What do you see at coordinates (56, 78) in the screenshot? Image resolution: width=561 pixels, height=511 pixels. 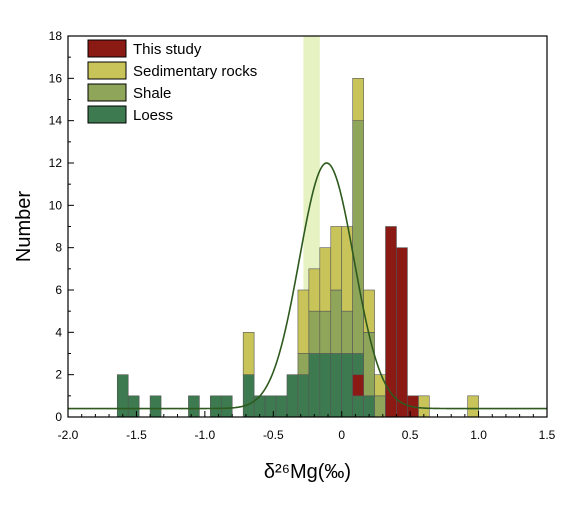 I see `y-tick-label: 16` at bounding box center [56, 78].